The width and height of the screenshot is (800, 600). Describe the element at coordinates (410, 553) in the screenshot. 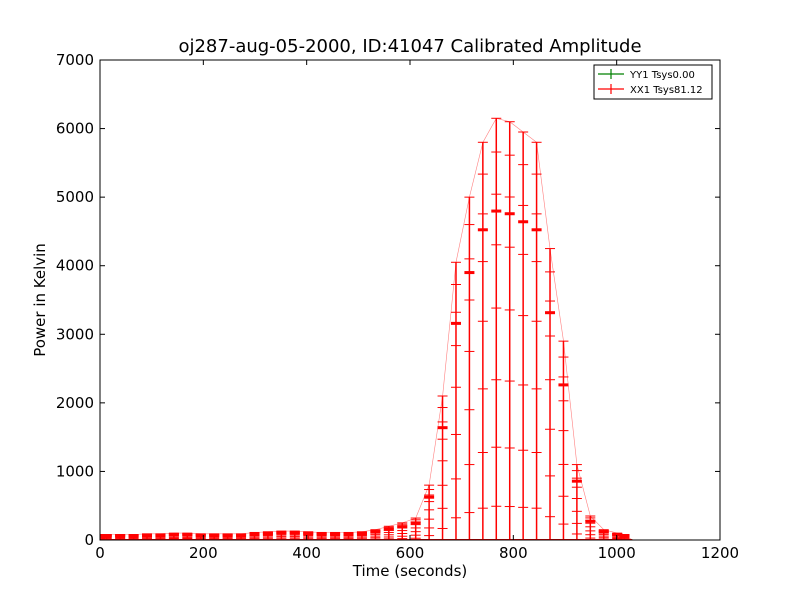

I see `x-tick-label: 600` at that location.